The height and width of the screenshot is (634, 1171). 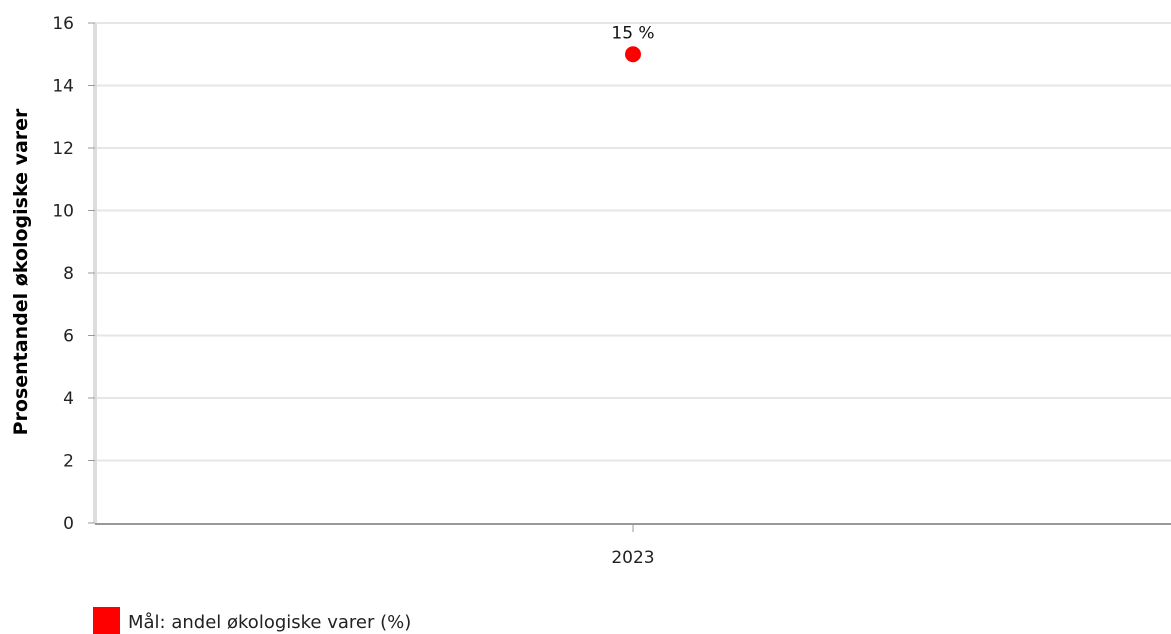 What do you see at coordinates (269, 622) in the screenshot?
I see `legend-label: Mål: andel økologiske varer (%)` at bounding box center [269, 622].